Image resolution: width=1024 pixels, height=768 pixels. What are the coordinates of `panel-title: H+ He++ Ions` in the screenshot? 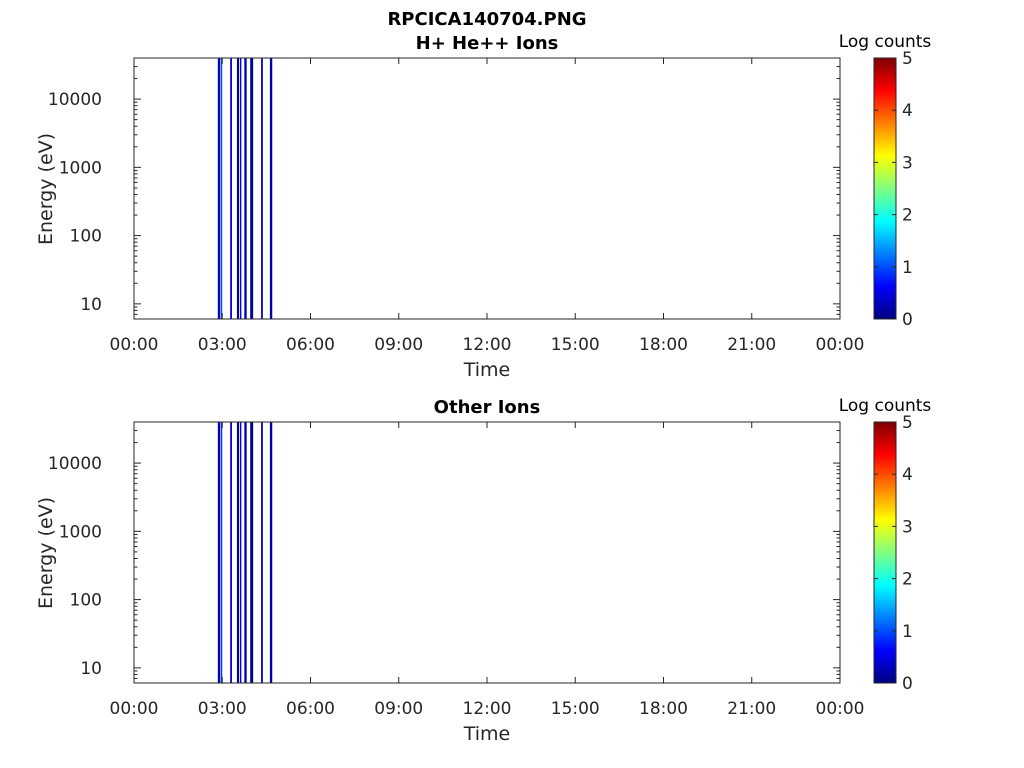 It's located at (487, 43).